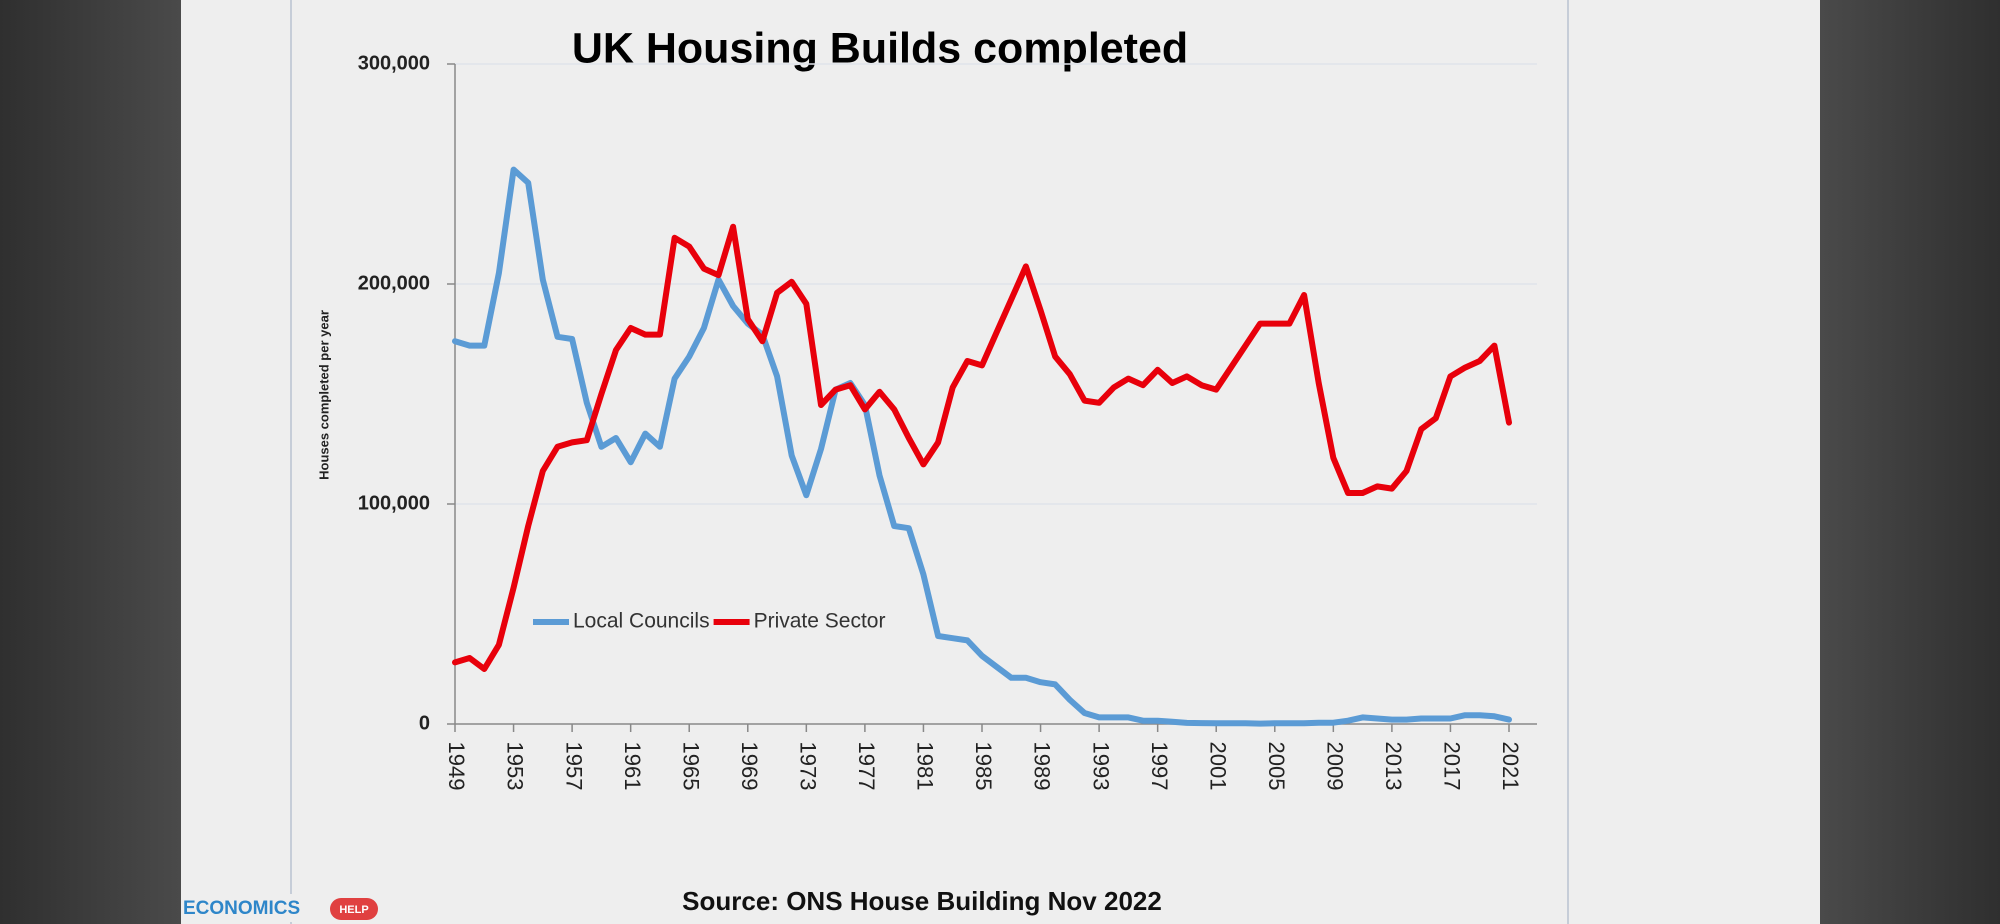  What do you see at coordinates (1217, 766) in the screenshot?
I see `x-tick-label: 2001` at bounding box center [1217, 766].